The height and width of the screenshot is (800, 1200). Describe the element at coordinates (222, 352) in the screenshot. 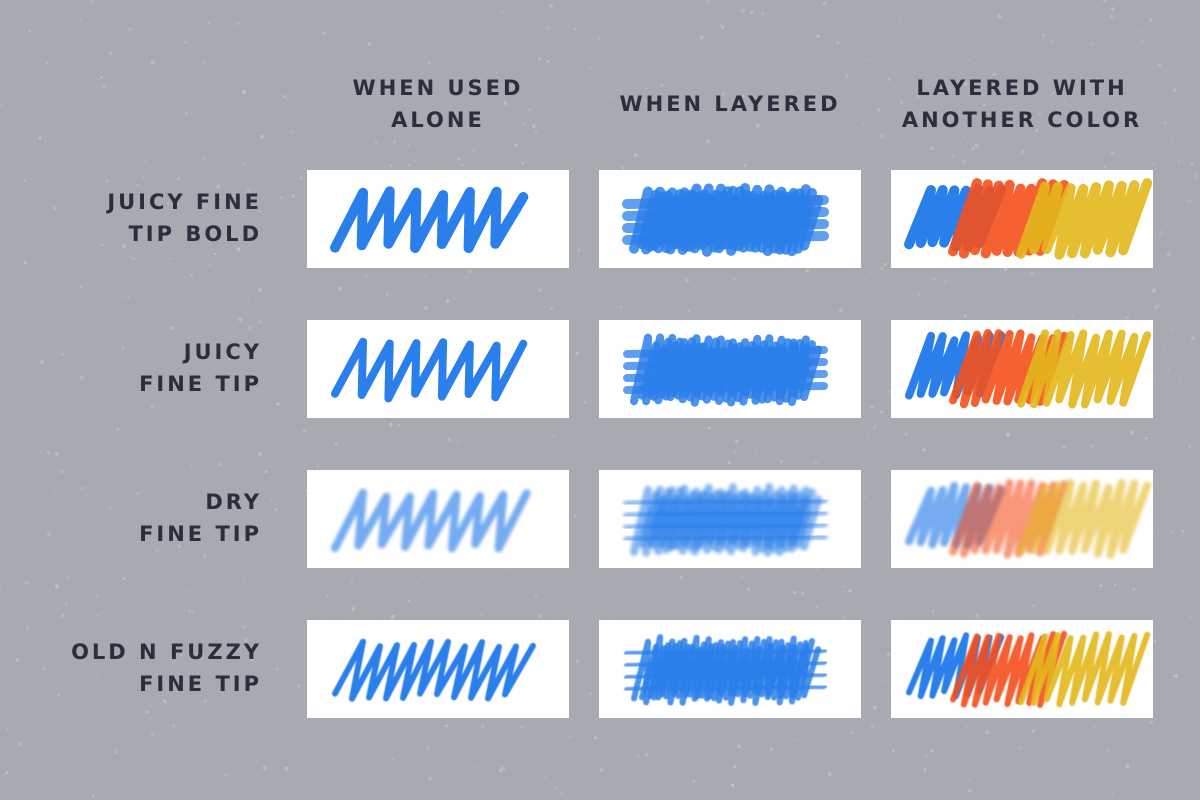

I see `row-label: JUICY` at that location.